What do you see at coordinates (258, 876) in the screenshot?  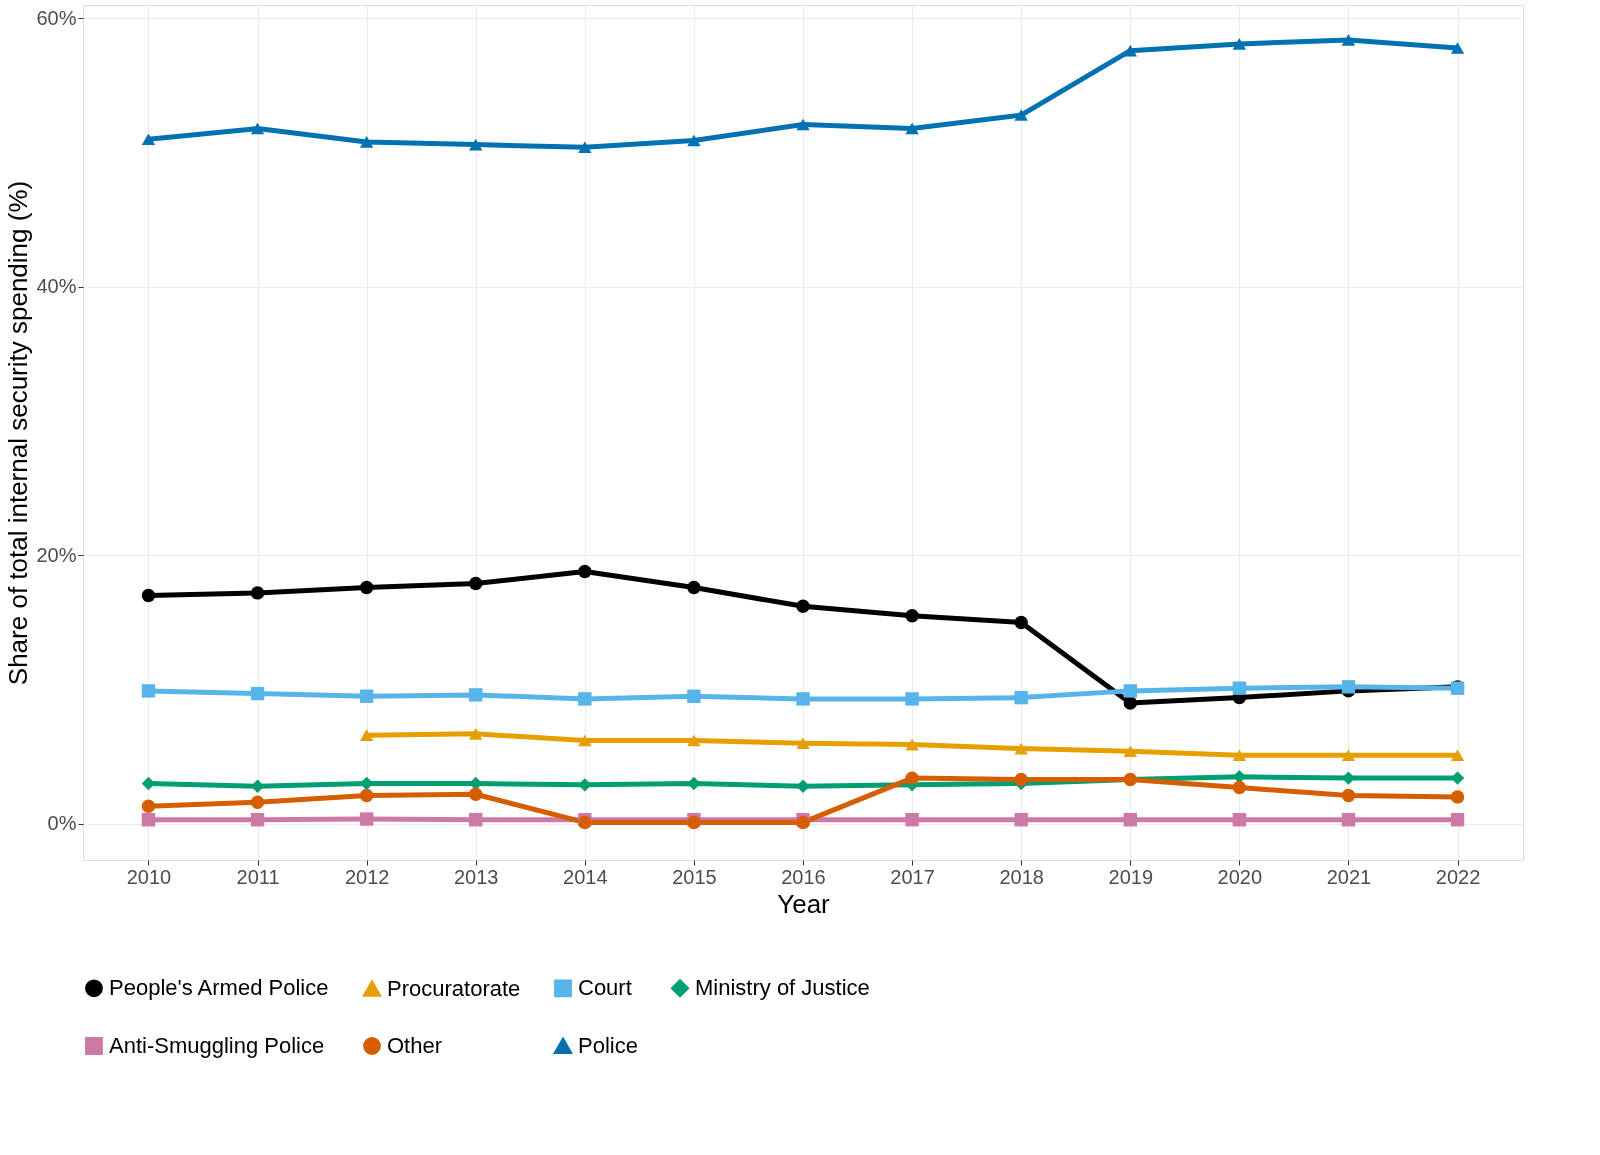 I see `x-tick-label: 2011` at bounding box center [258, 876].